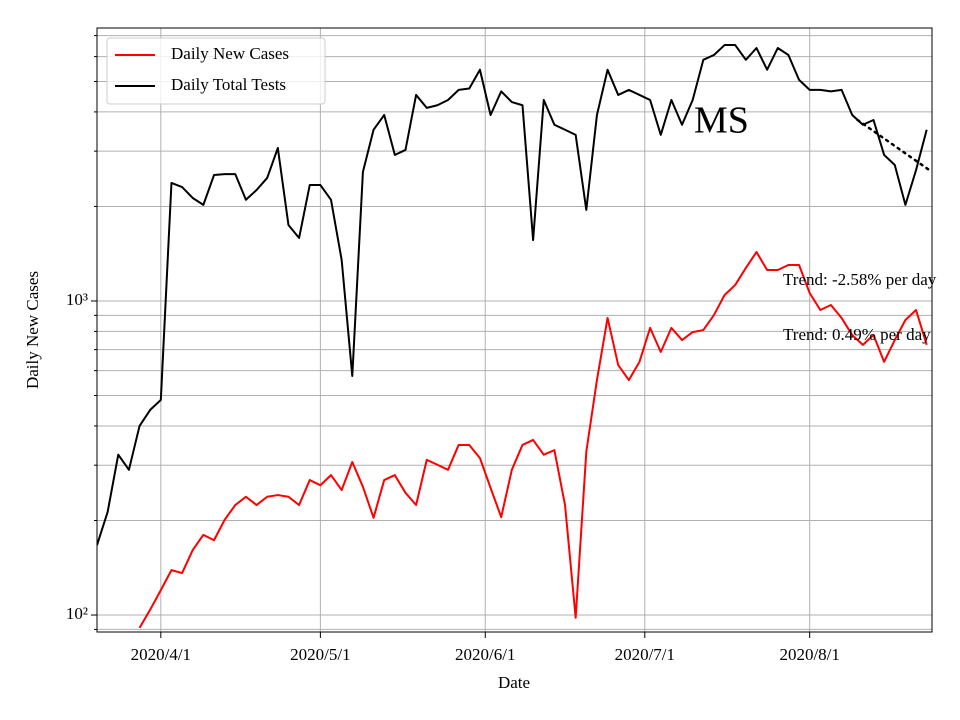 The image size is (960, 720). What do you see at coordinates (32, 330) in the screenshot?
I see `y-axis-label: Daily New Cases` at bounding box center [32, 330].